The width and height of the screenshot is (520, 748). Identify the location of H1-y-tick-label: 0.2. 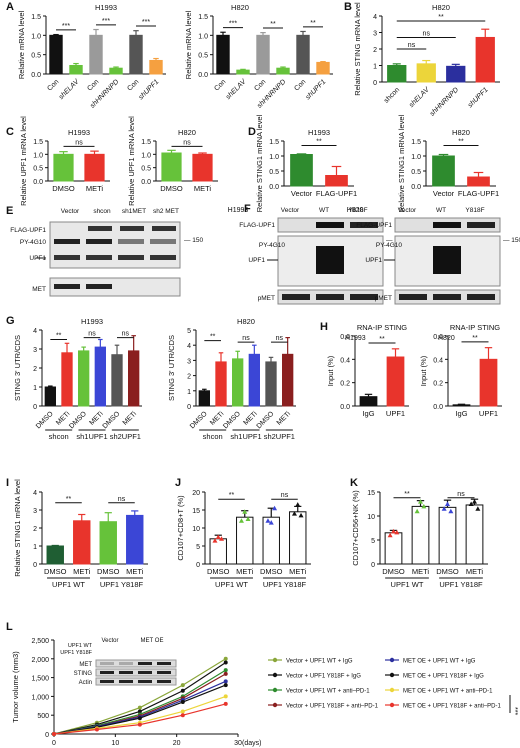
(345, 384).